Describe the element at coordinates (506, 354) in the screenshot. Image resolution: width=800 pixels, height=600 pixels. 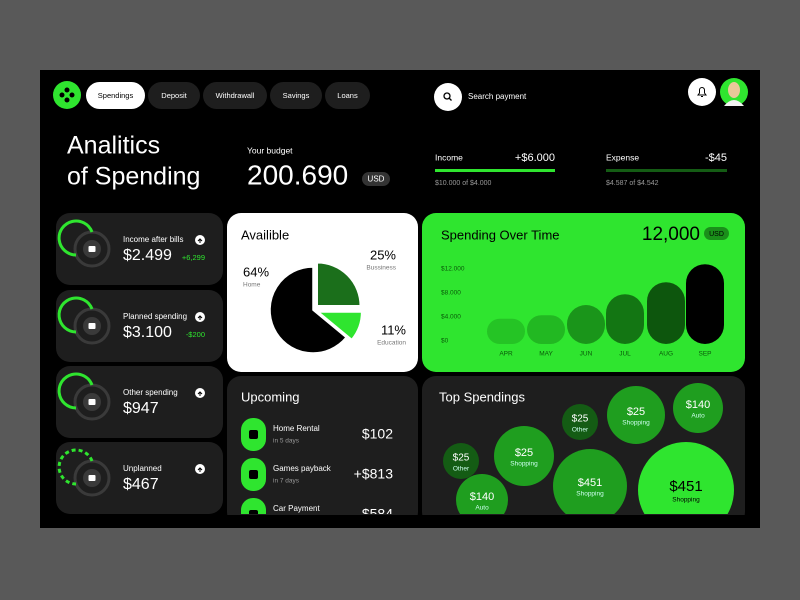
I see `x-tick-label: APR` at that location.